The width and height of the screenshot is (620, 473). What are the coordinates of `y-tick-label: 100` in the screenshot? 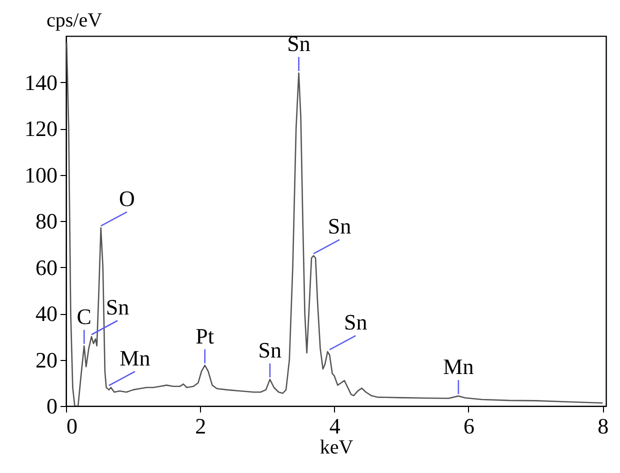 It's located at (41, 175).